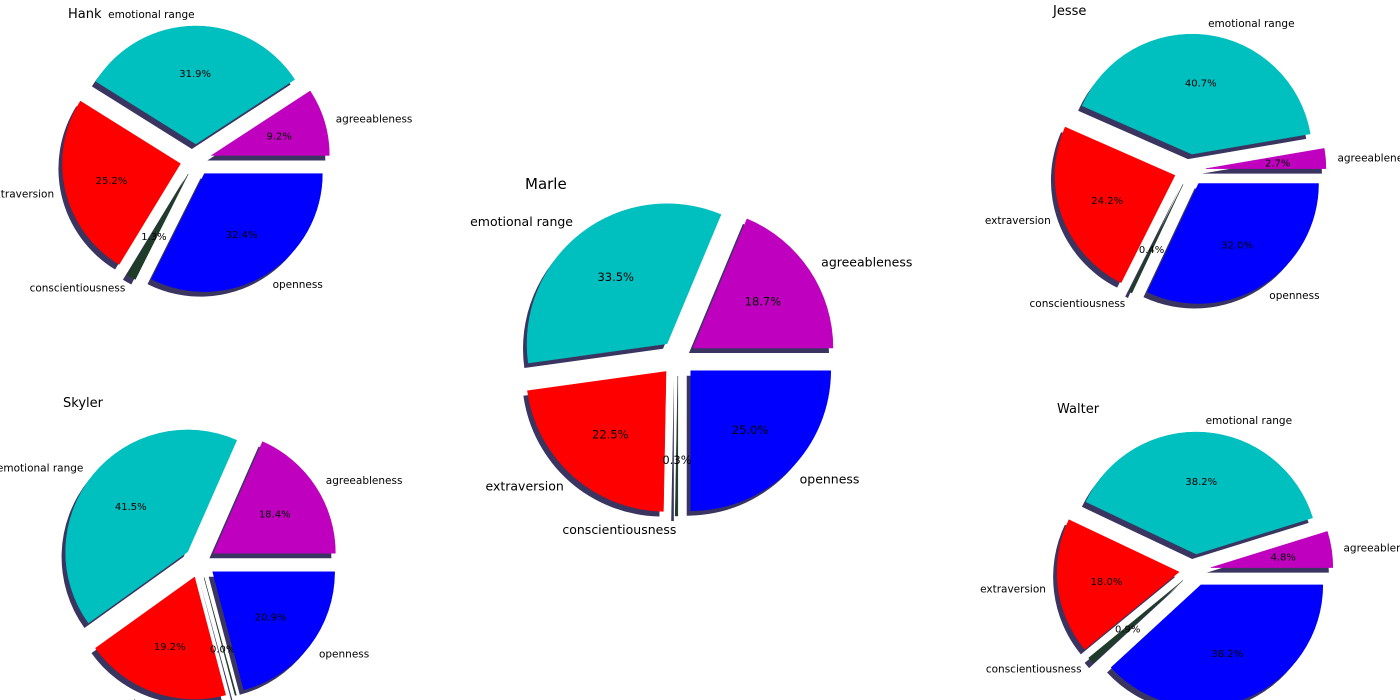 Image resolution: width=1400 pixels, height=700 pixels. Describe the element at coordinates (153, 237) in the screenshot. I see `slice-value-conscientiousness: 1.3%` at that location.